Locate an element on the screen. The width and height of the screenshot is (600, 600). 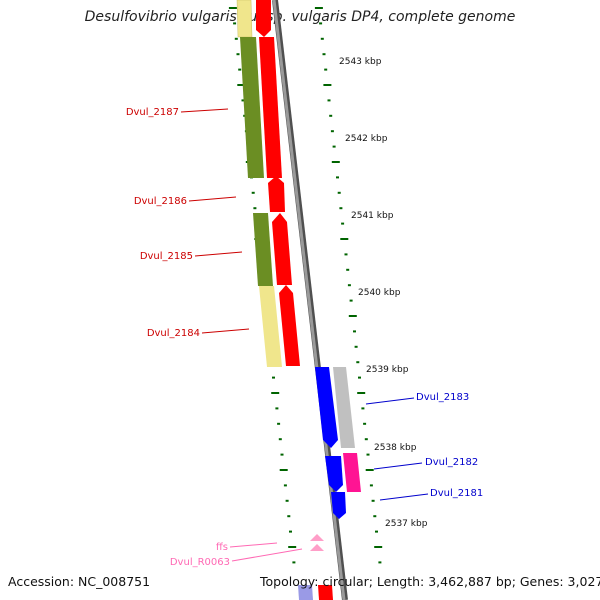
feature-lavender-bottom is located at coordinates (305, 592).